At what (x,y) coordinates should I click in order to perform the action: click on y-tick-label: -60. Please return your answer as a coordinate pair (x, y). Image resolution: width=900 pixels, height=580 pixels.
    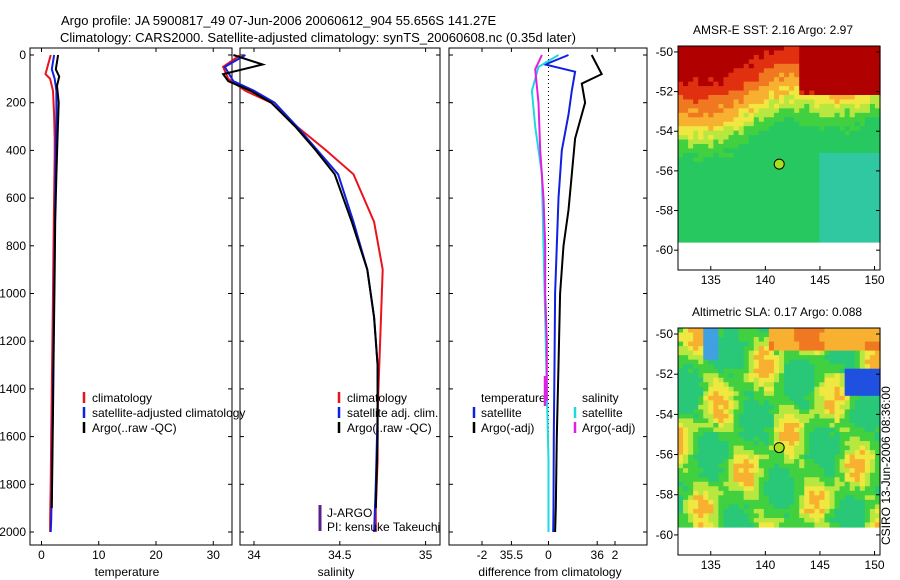
    Looking at the image, I should click on (665, 250).